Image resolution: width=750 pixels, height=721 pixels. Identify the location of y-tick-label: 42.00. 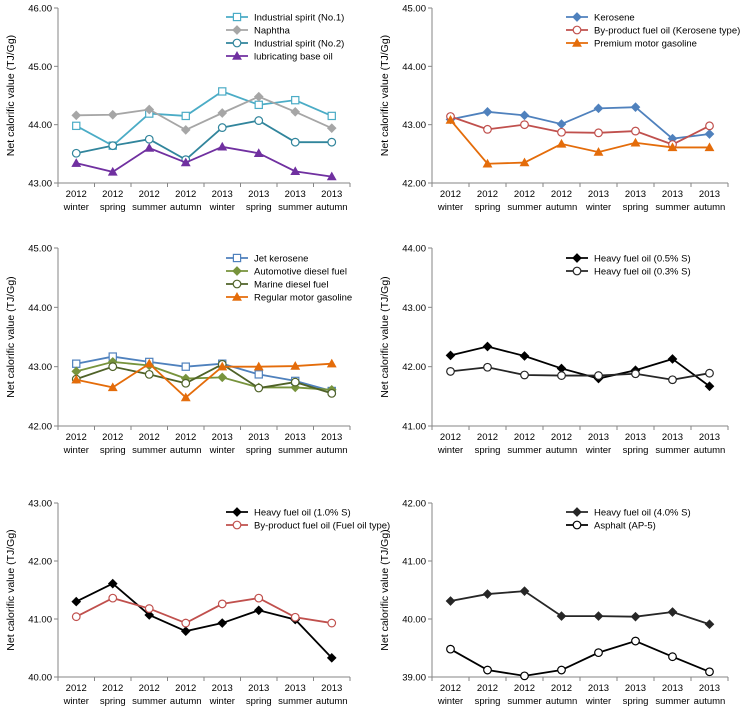
(414, 367).